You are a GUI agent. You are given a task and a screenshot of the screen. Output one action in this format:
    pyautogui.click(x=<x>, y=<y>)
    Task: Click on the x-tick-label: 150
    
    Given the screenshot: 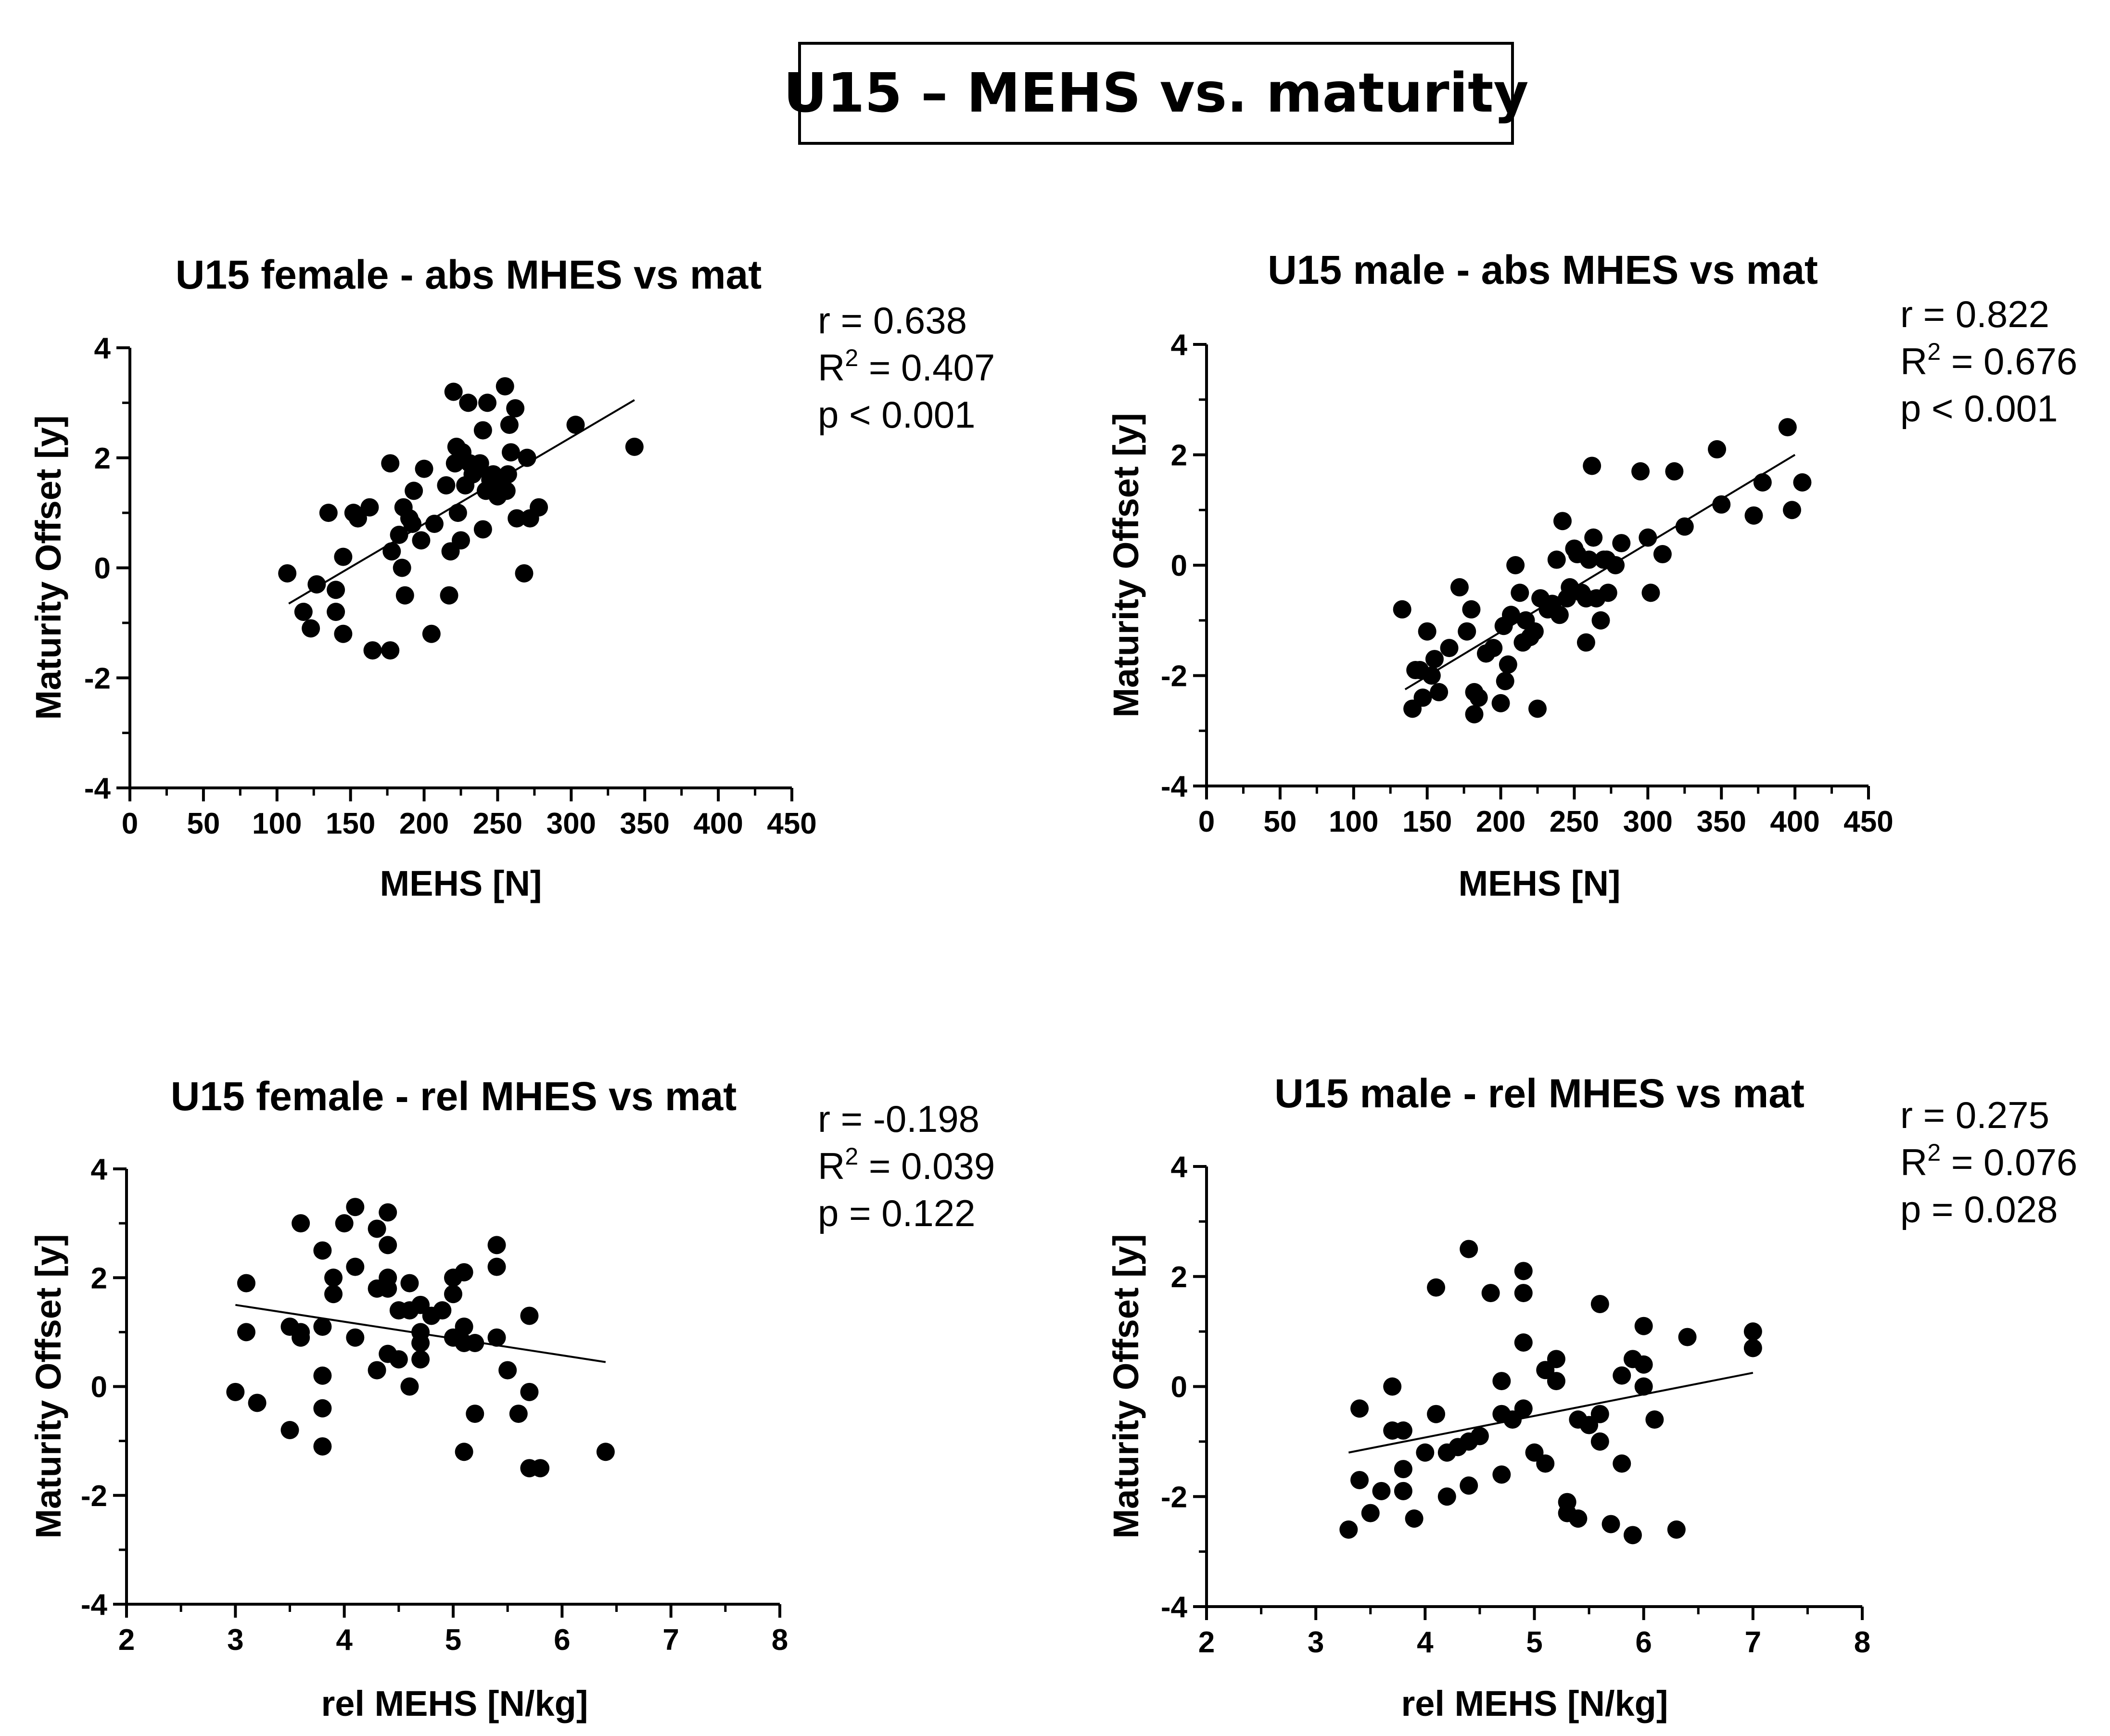 What is the action you would take?
    pyautogui.click(x=350, y=824)
    